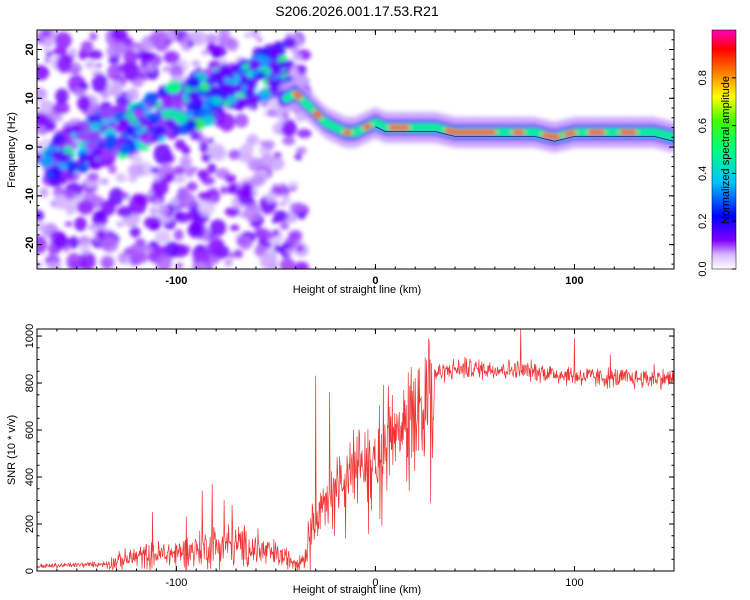 This screenshot has height=600, width=750. I want to click on snr-y-tick-label: 0, so click(30, 571).